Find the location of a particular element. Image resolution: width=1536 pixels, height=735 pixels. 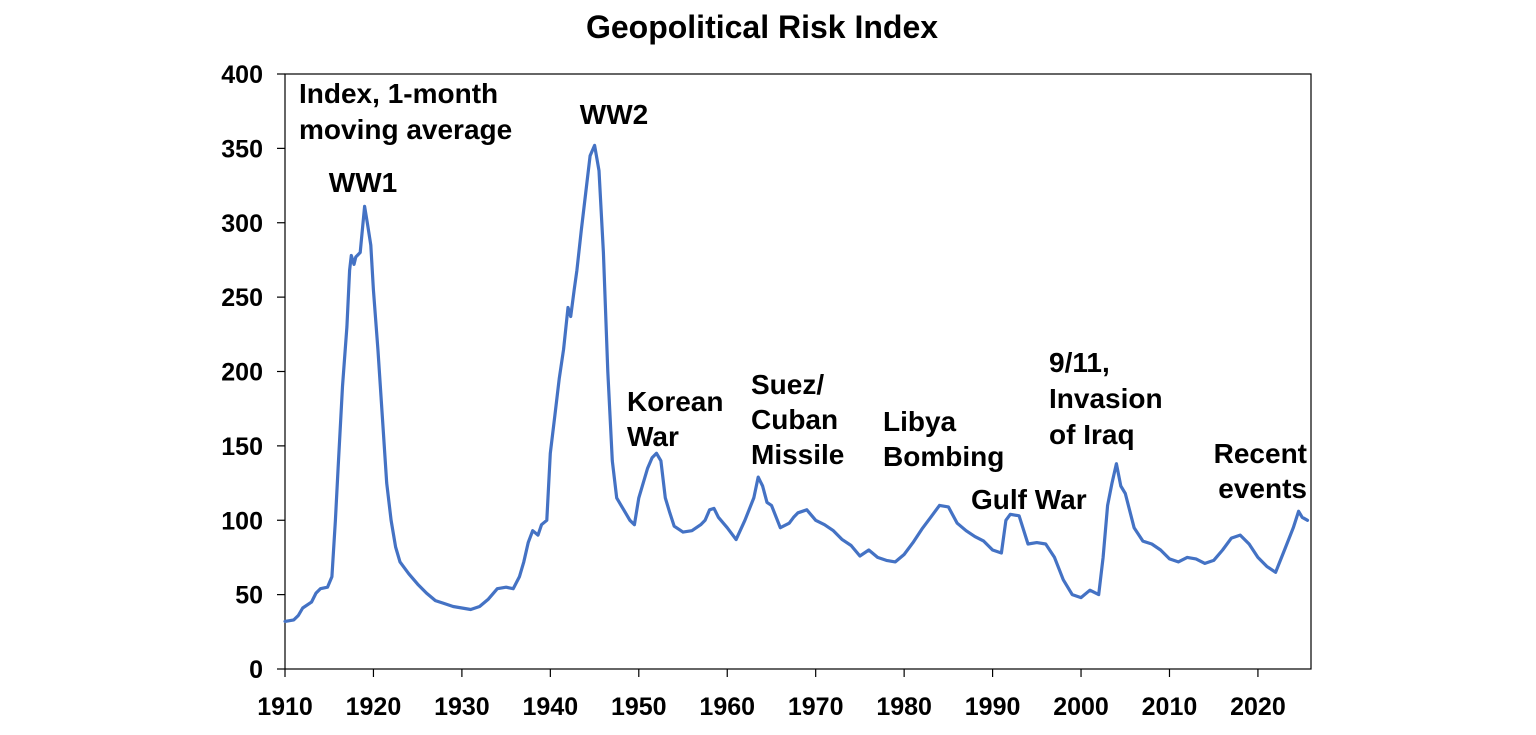

annotation-line: Cuban is located at coordinates (794, 419).